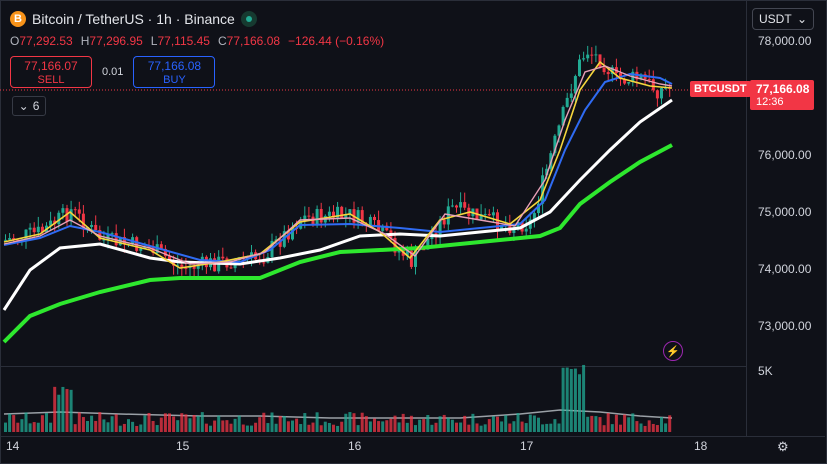  What do you see at coordinates (412, 449) in the screenshot?
I see `time-axis-panel` at bounding box center [412, 449].